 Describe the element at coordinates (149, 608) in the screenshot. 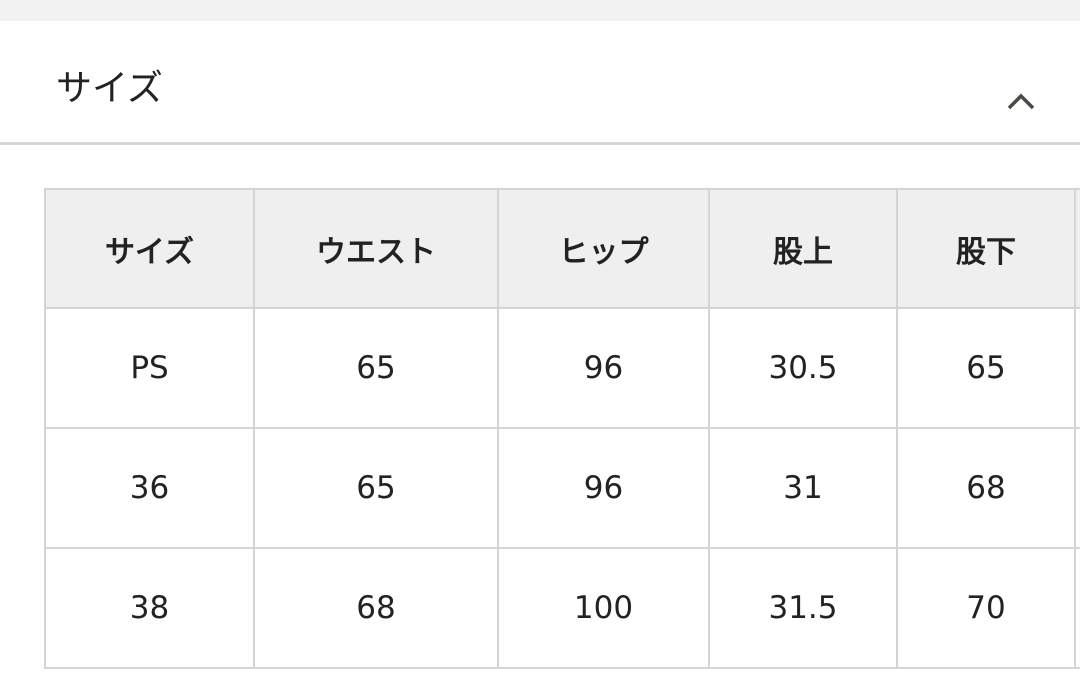

I see `cell-size: 38` at that location.